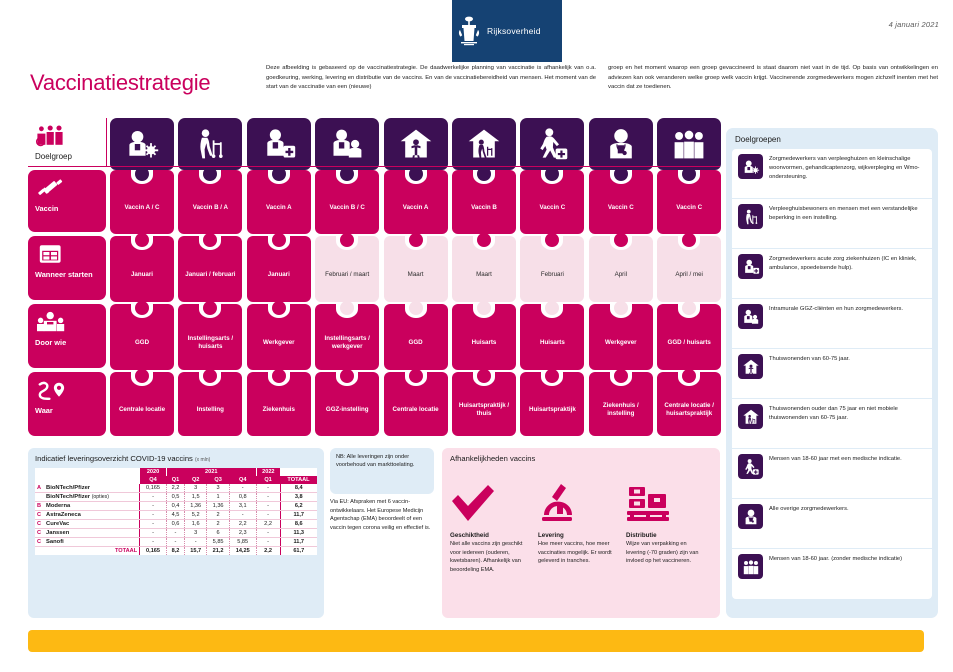  What do you see at coordinates (210, 200) in the screenshot?
I see `matrix-cell-vaccin-2: Vaccin B / A` at bounding box center [210, 200].